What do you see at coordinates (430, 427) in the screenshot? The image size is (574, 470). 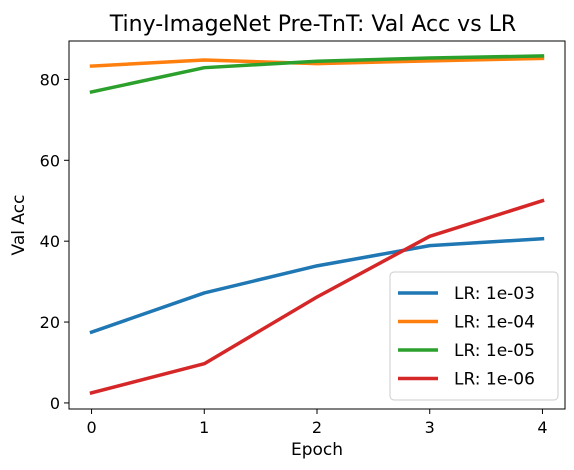 I see `x-tick-label: 3` at bounding box center [430, 427].